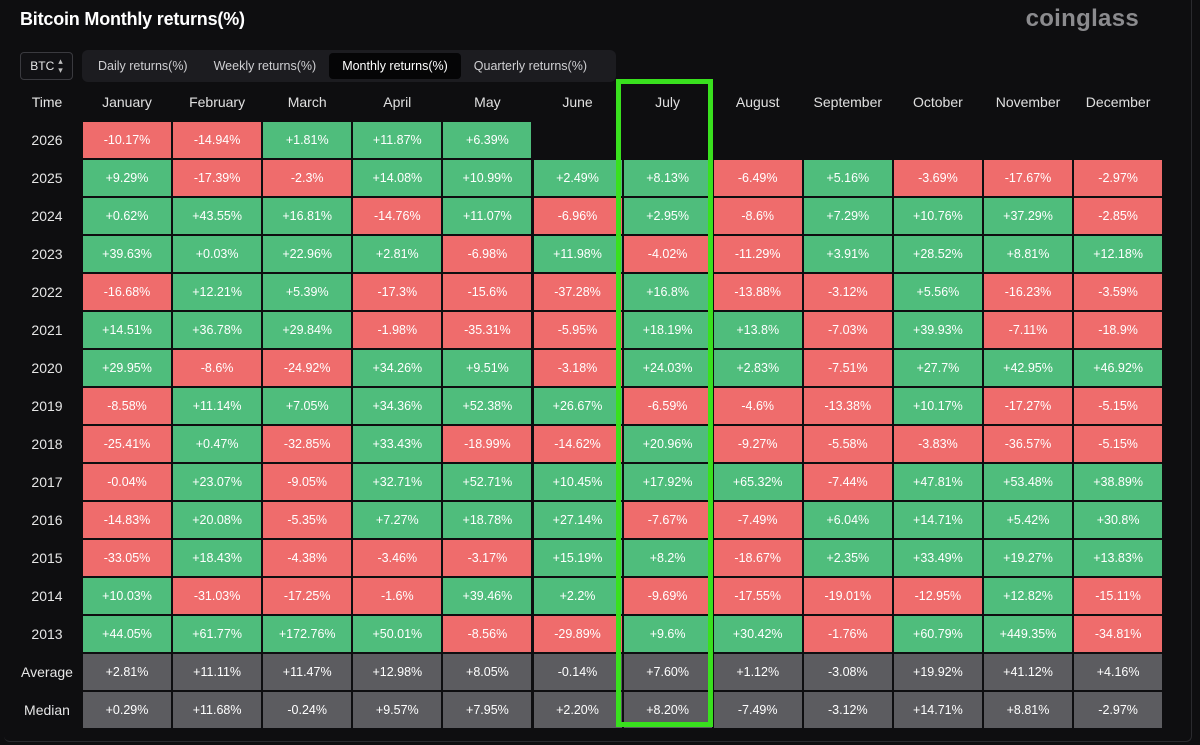 The image size is (1200, 745). I want to click on return-cell: -7.11%, so click(1028, 330).